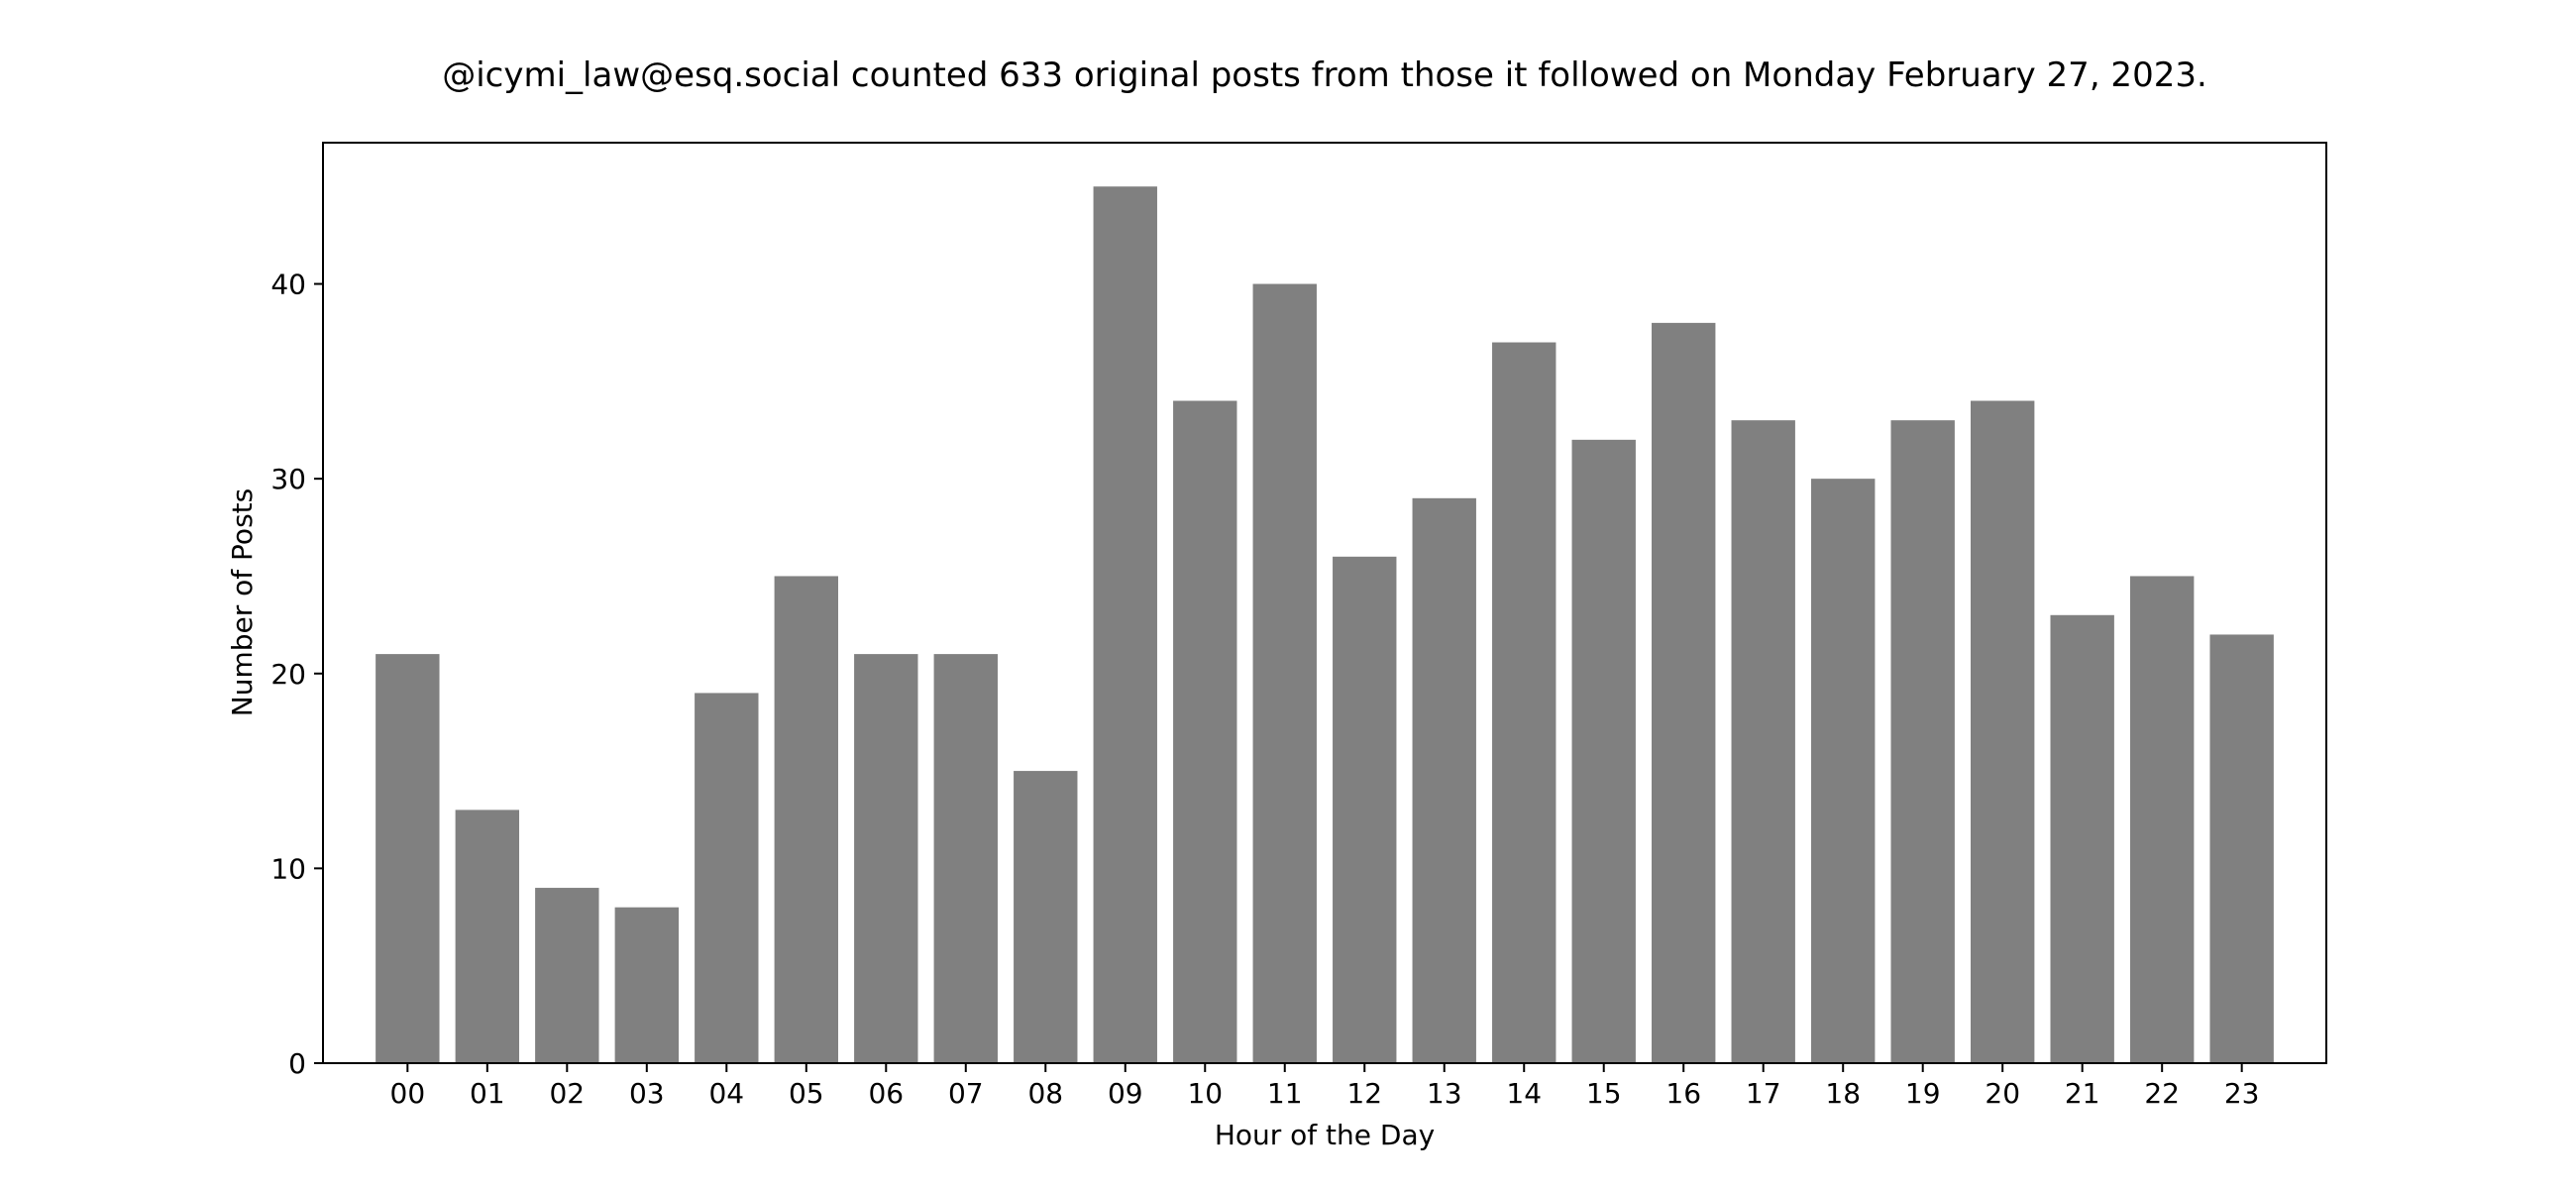  Describe the element at coordinates (1764, 1093) in the screenshot. I see `x-tick-label: 17` at that location.